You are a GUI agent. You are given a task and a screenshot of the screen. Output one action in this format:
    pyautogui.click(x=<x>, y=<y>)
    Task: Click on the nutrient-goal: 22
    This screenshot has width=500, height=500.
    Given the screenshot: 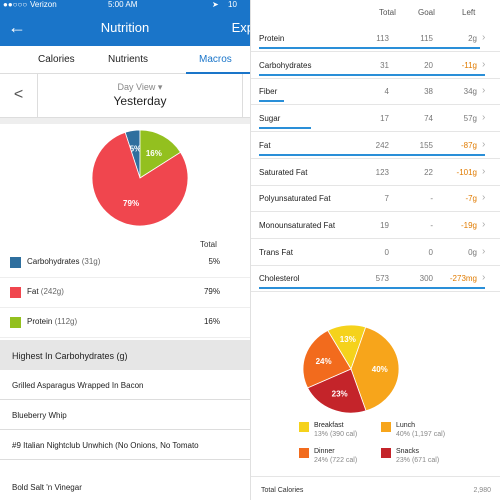 What is the action you would take?
    pyautogui.click(x=428, y=172)
    